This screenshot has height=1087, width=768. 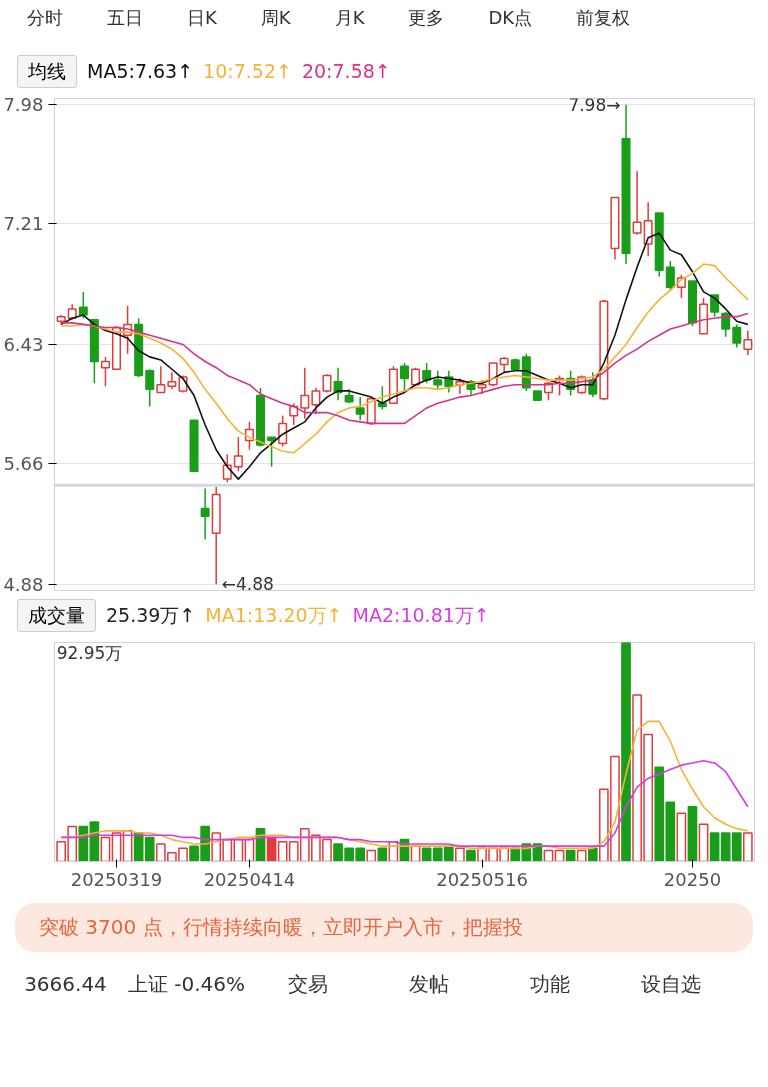 I want to click on annotation: ←4.88, so click(x=247, y=584).